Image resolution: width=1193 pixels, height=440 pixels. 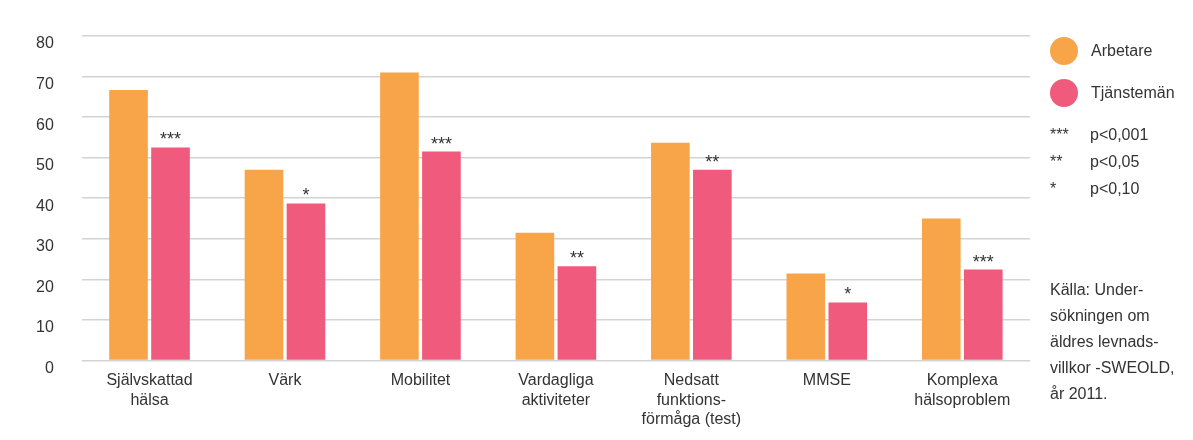 What do you see at coordinates (45, 286) in the screenshot?
I see `y-tick-label: 20` at bounding box center [45, 286].